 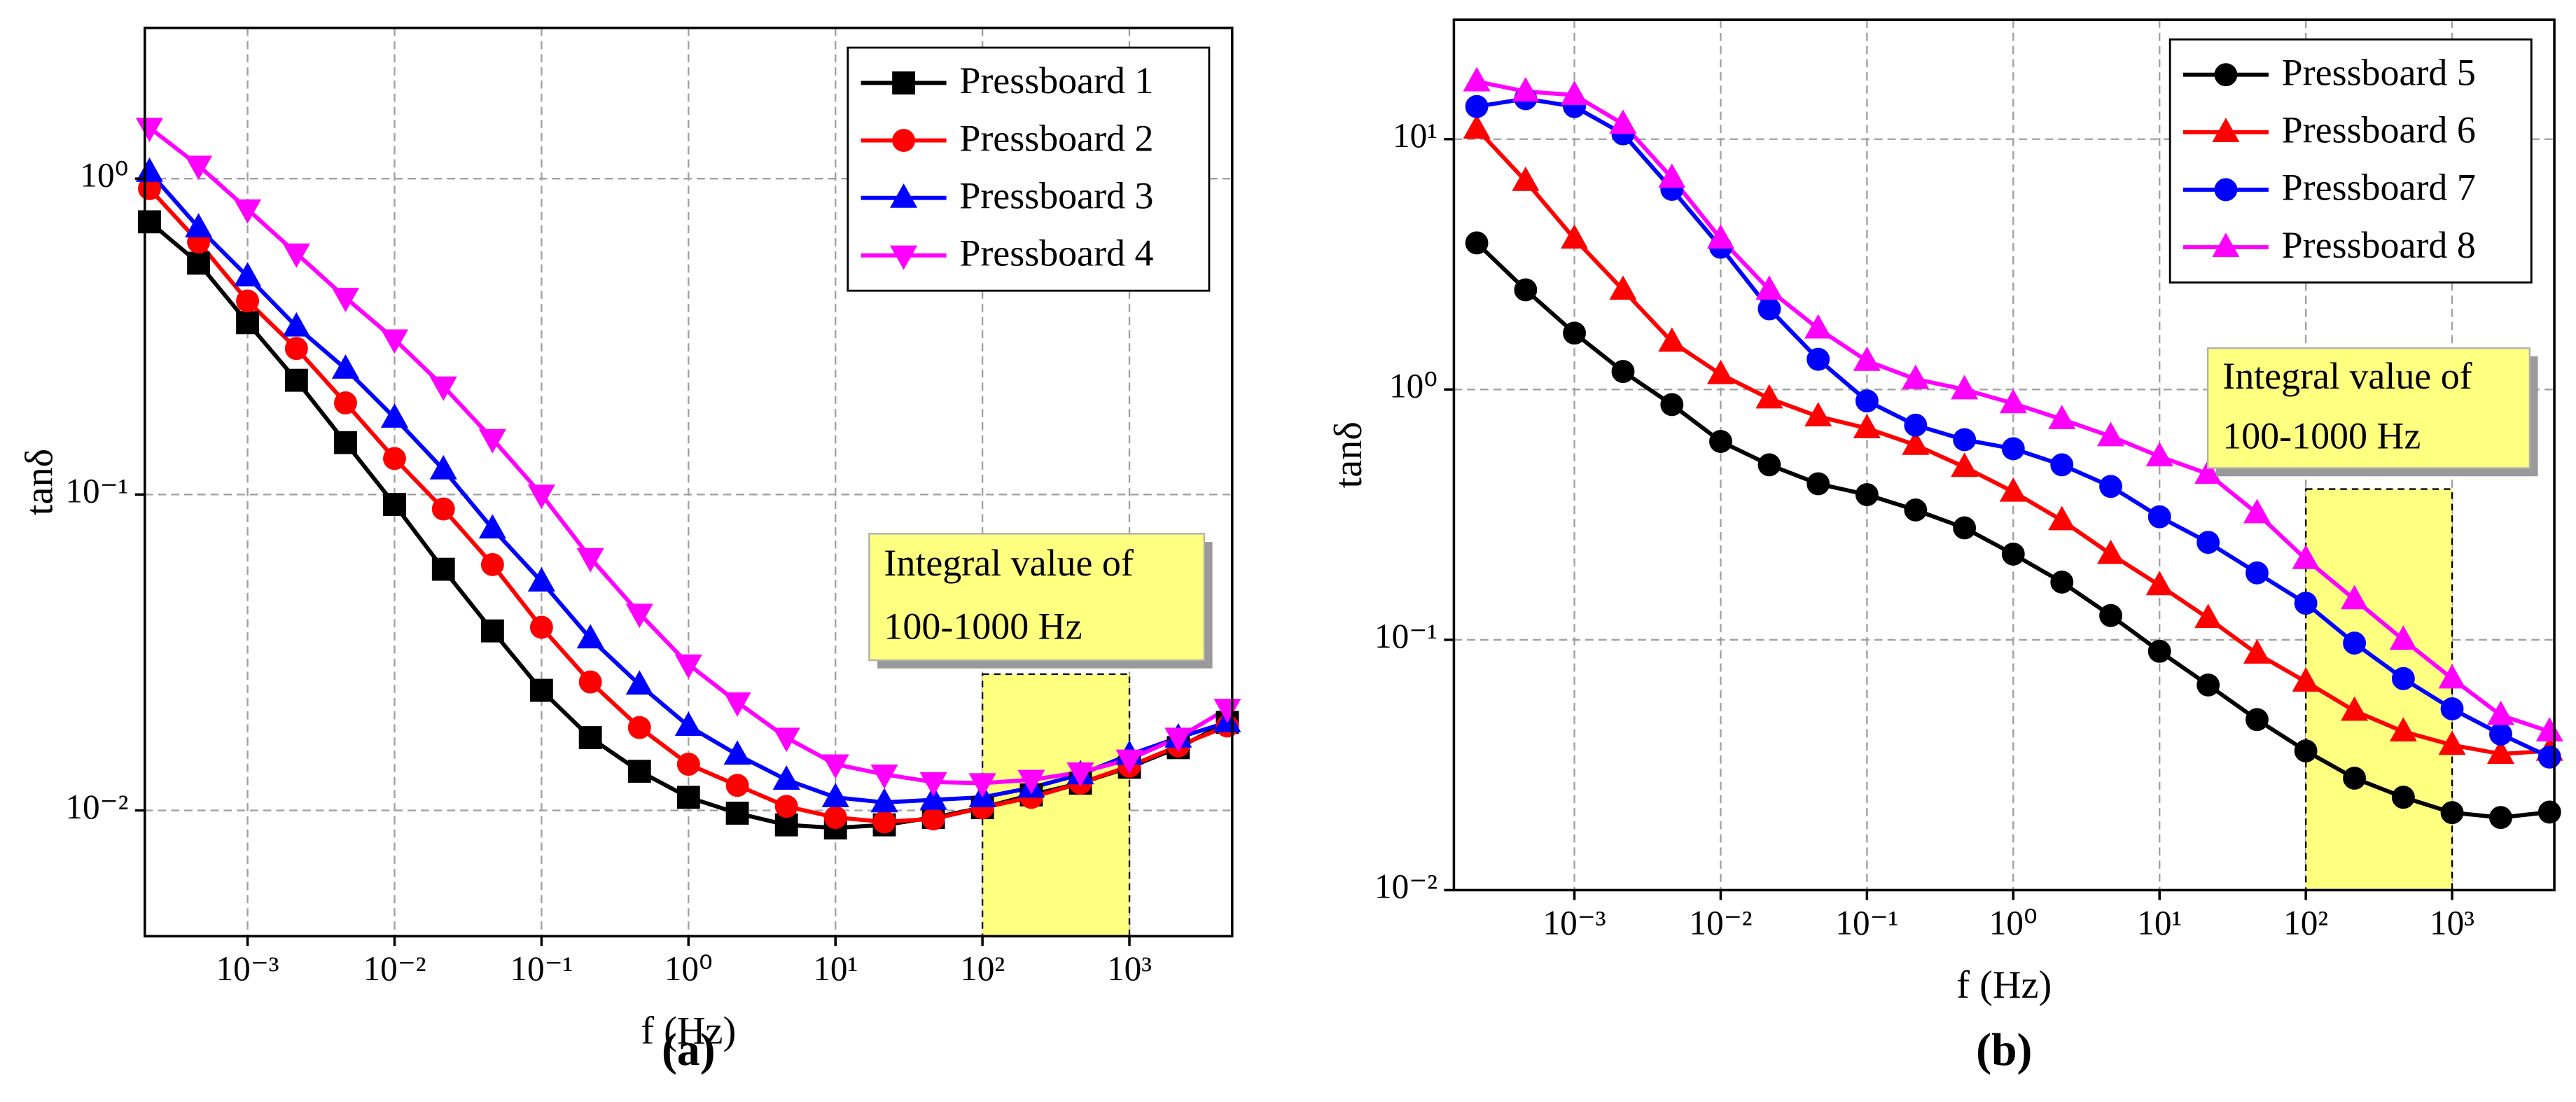 I want to click on legend-label: Pressboard 1, so click(x=1056, y=81).